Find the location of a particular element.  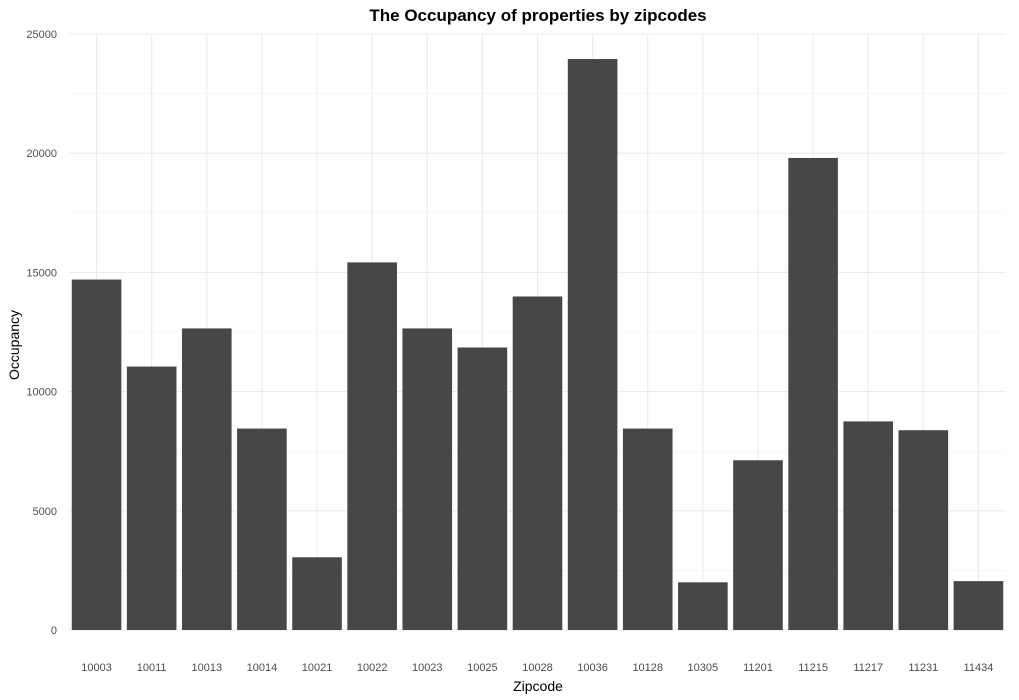

x-tick-label: 11434 is located at coordinates (979, 668).